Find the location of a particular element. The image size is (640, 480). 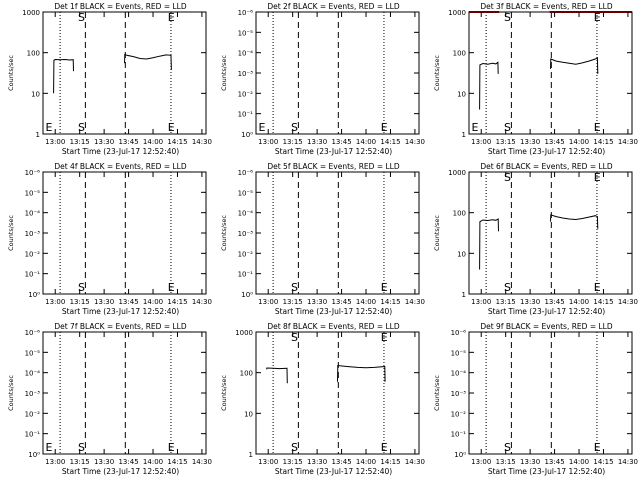

panel-title: Det 8f BLACK = Events, RED = LLD is located at coordinates (333, 326).